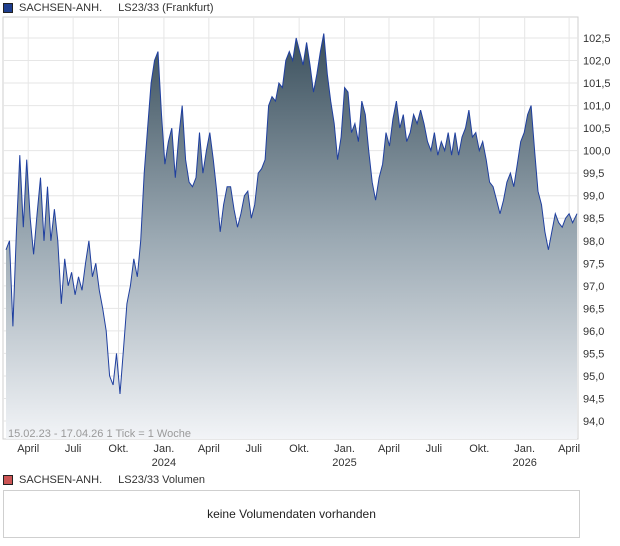 The height and width of the screenshot is (546, 620). Describe the element at coordinates (597, 84) in the screenshot. I see `y-tick-label: 101,5` at that location.